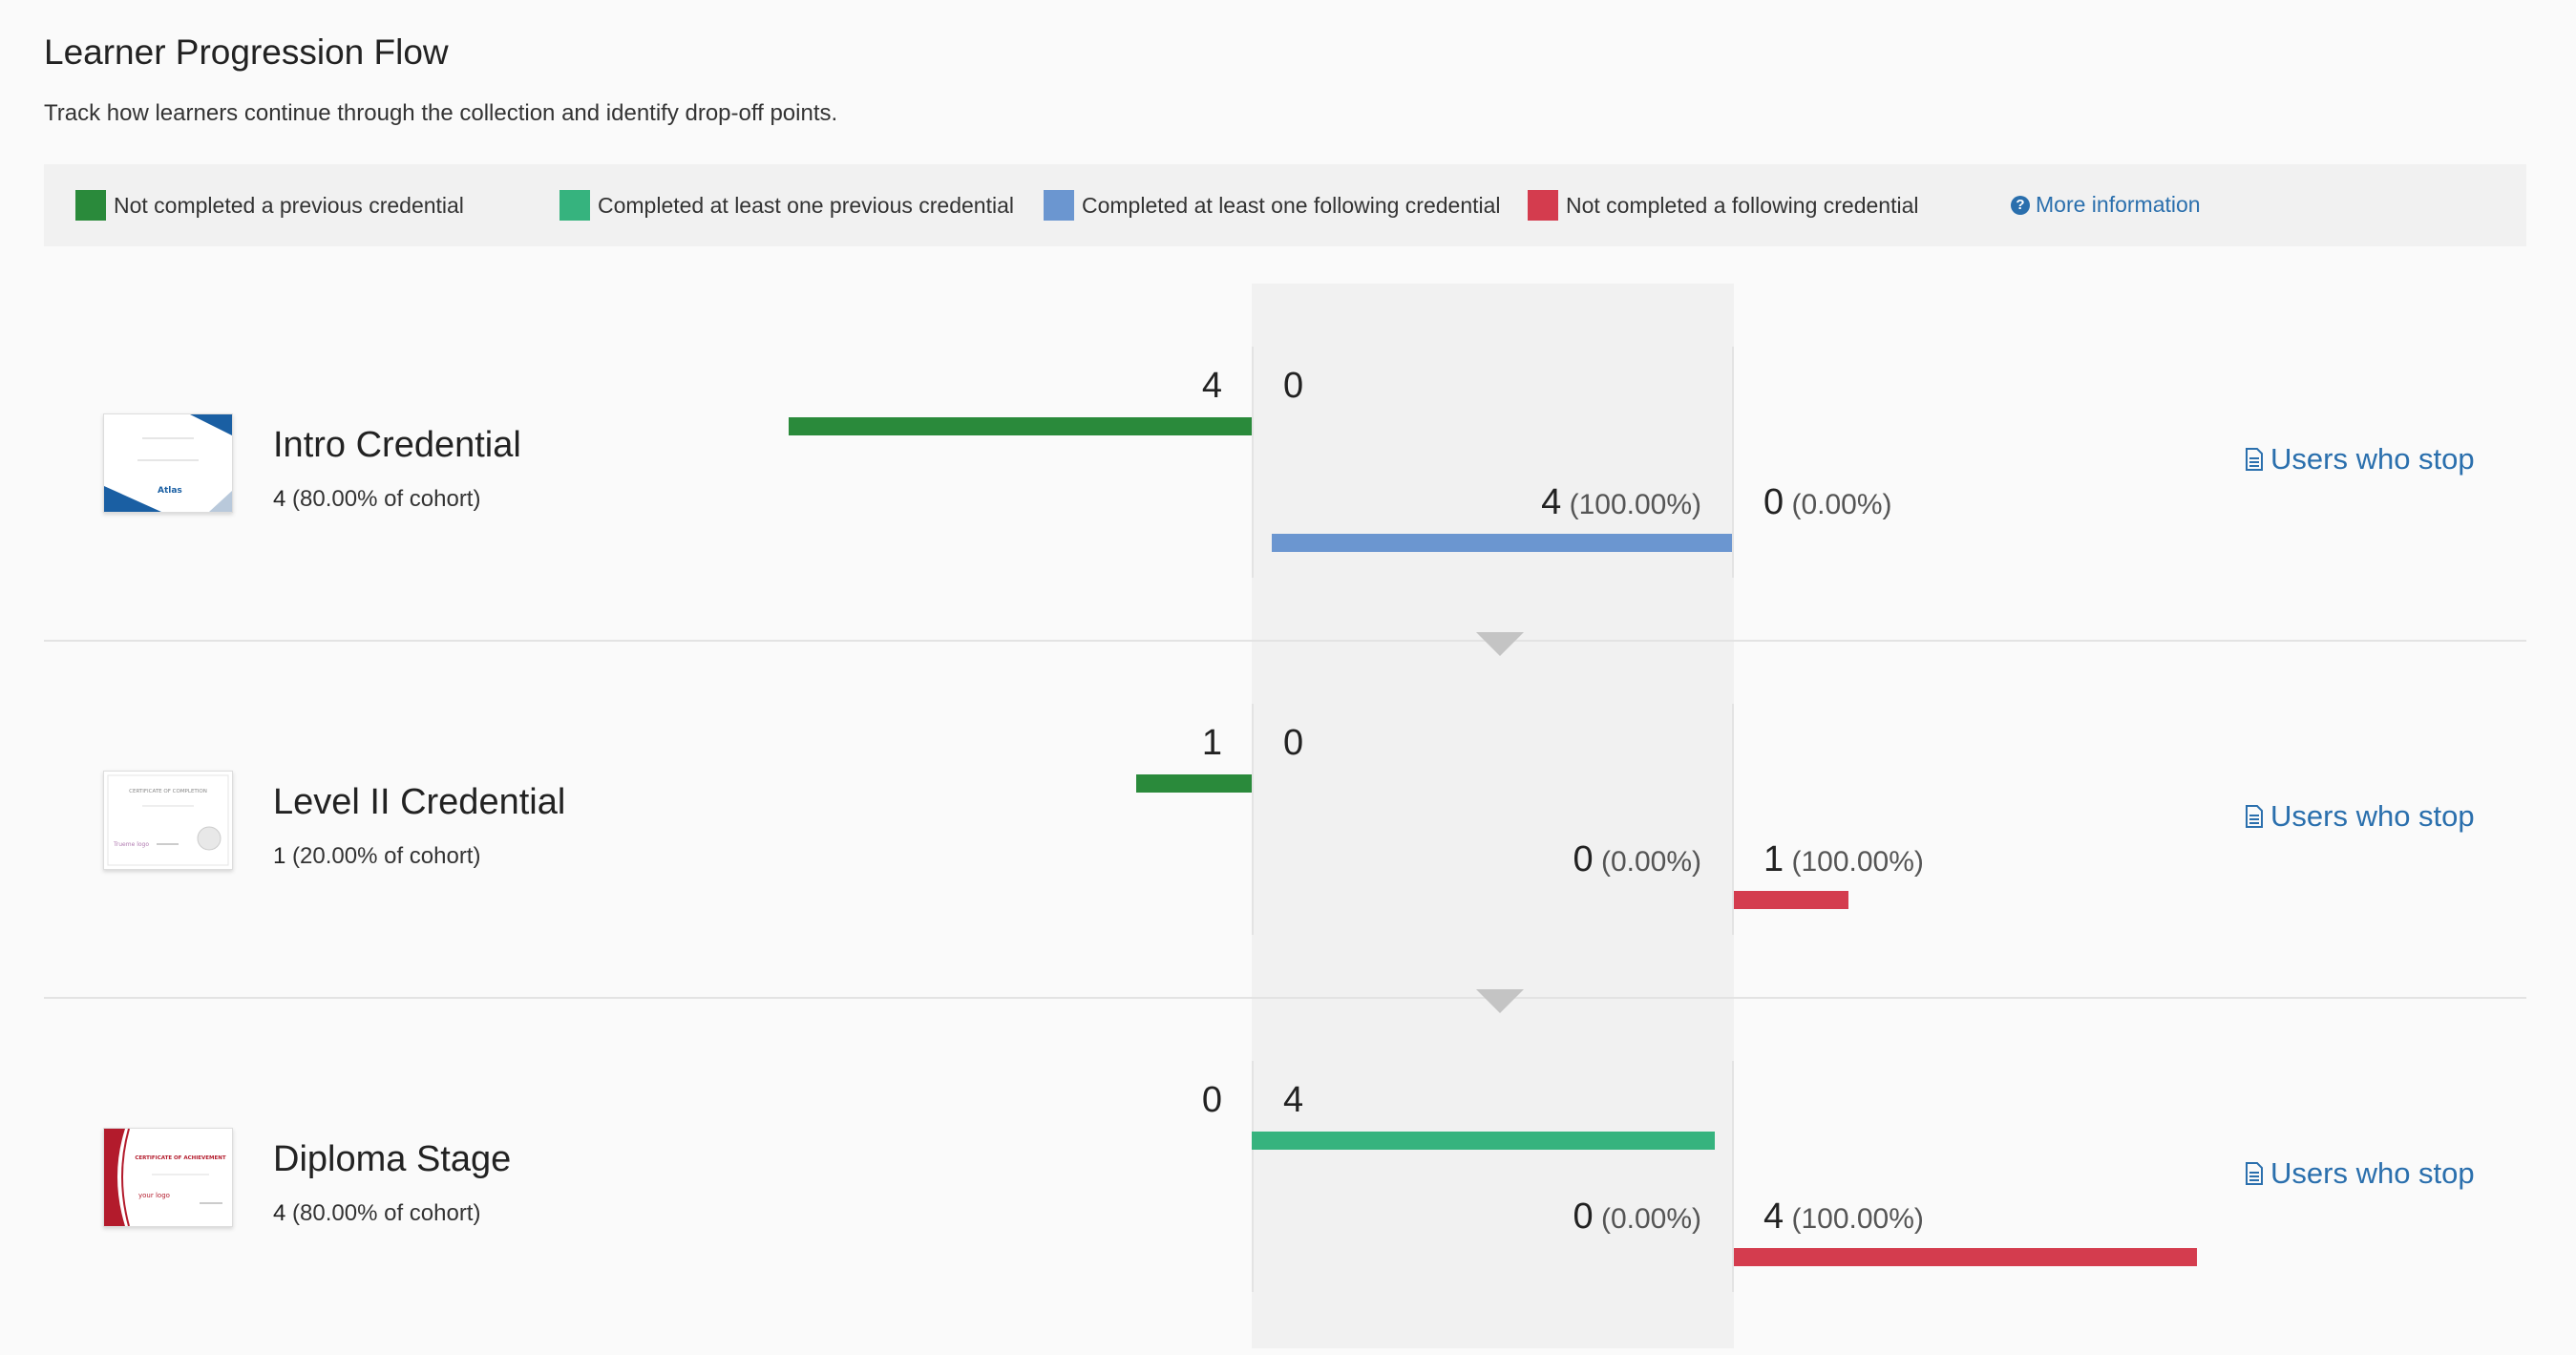 This screenshot has width=2576, height=1355. What do you see at coordinates (2020, 205) in the screenshot?
I see `question-circle-icon: ?` at bounding box center [2020, 205].